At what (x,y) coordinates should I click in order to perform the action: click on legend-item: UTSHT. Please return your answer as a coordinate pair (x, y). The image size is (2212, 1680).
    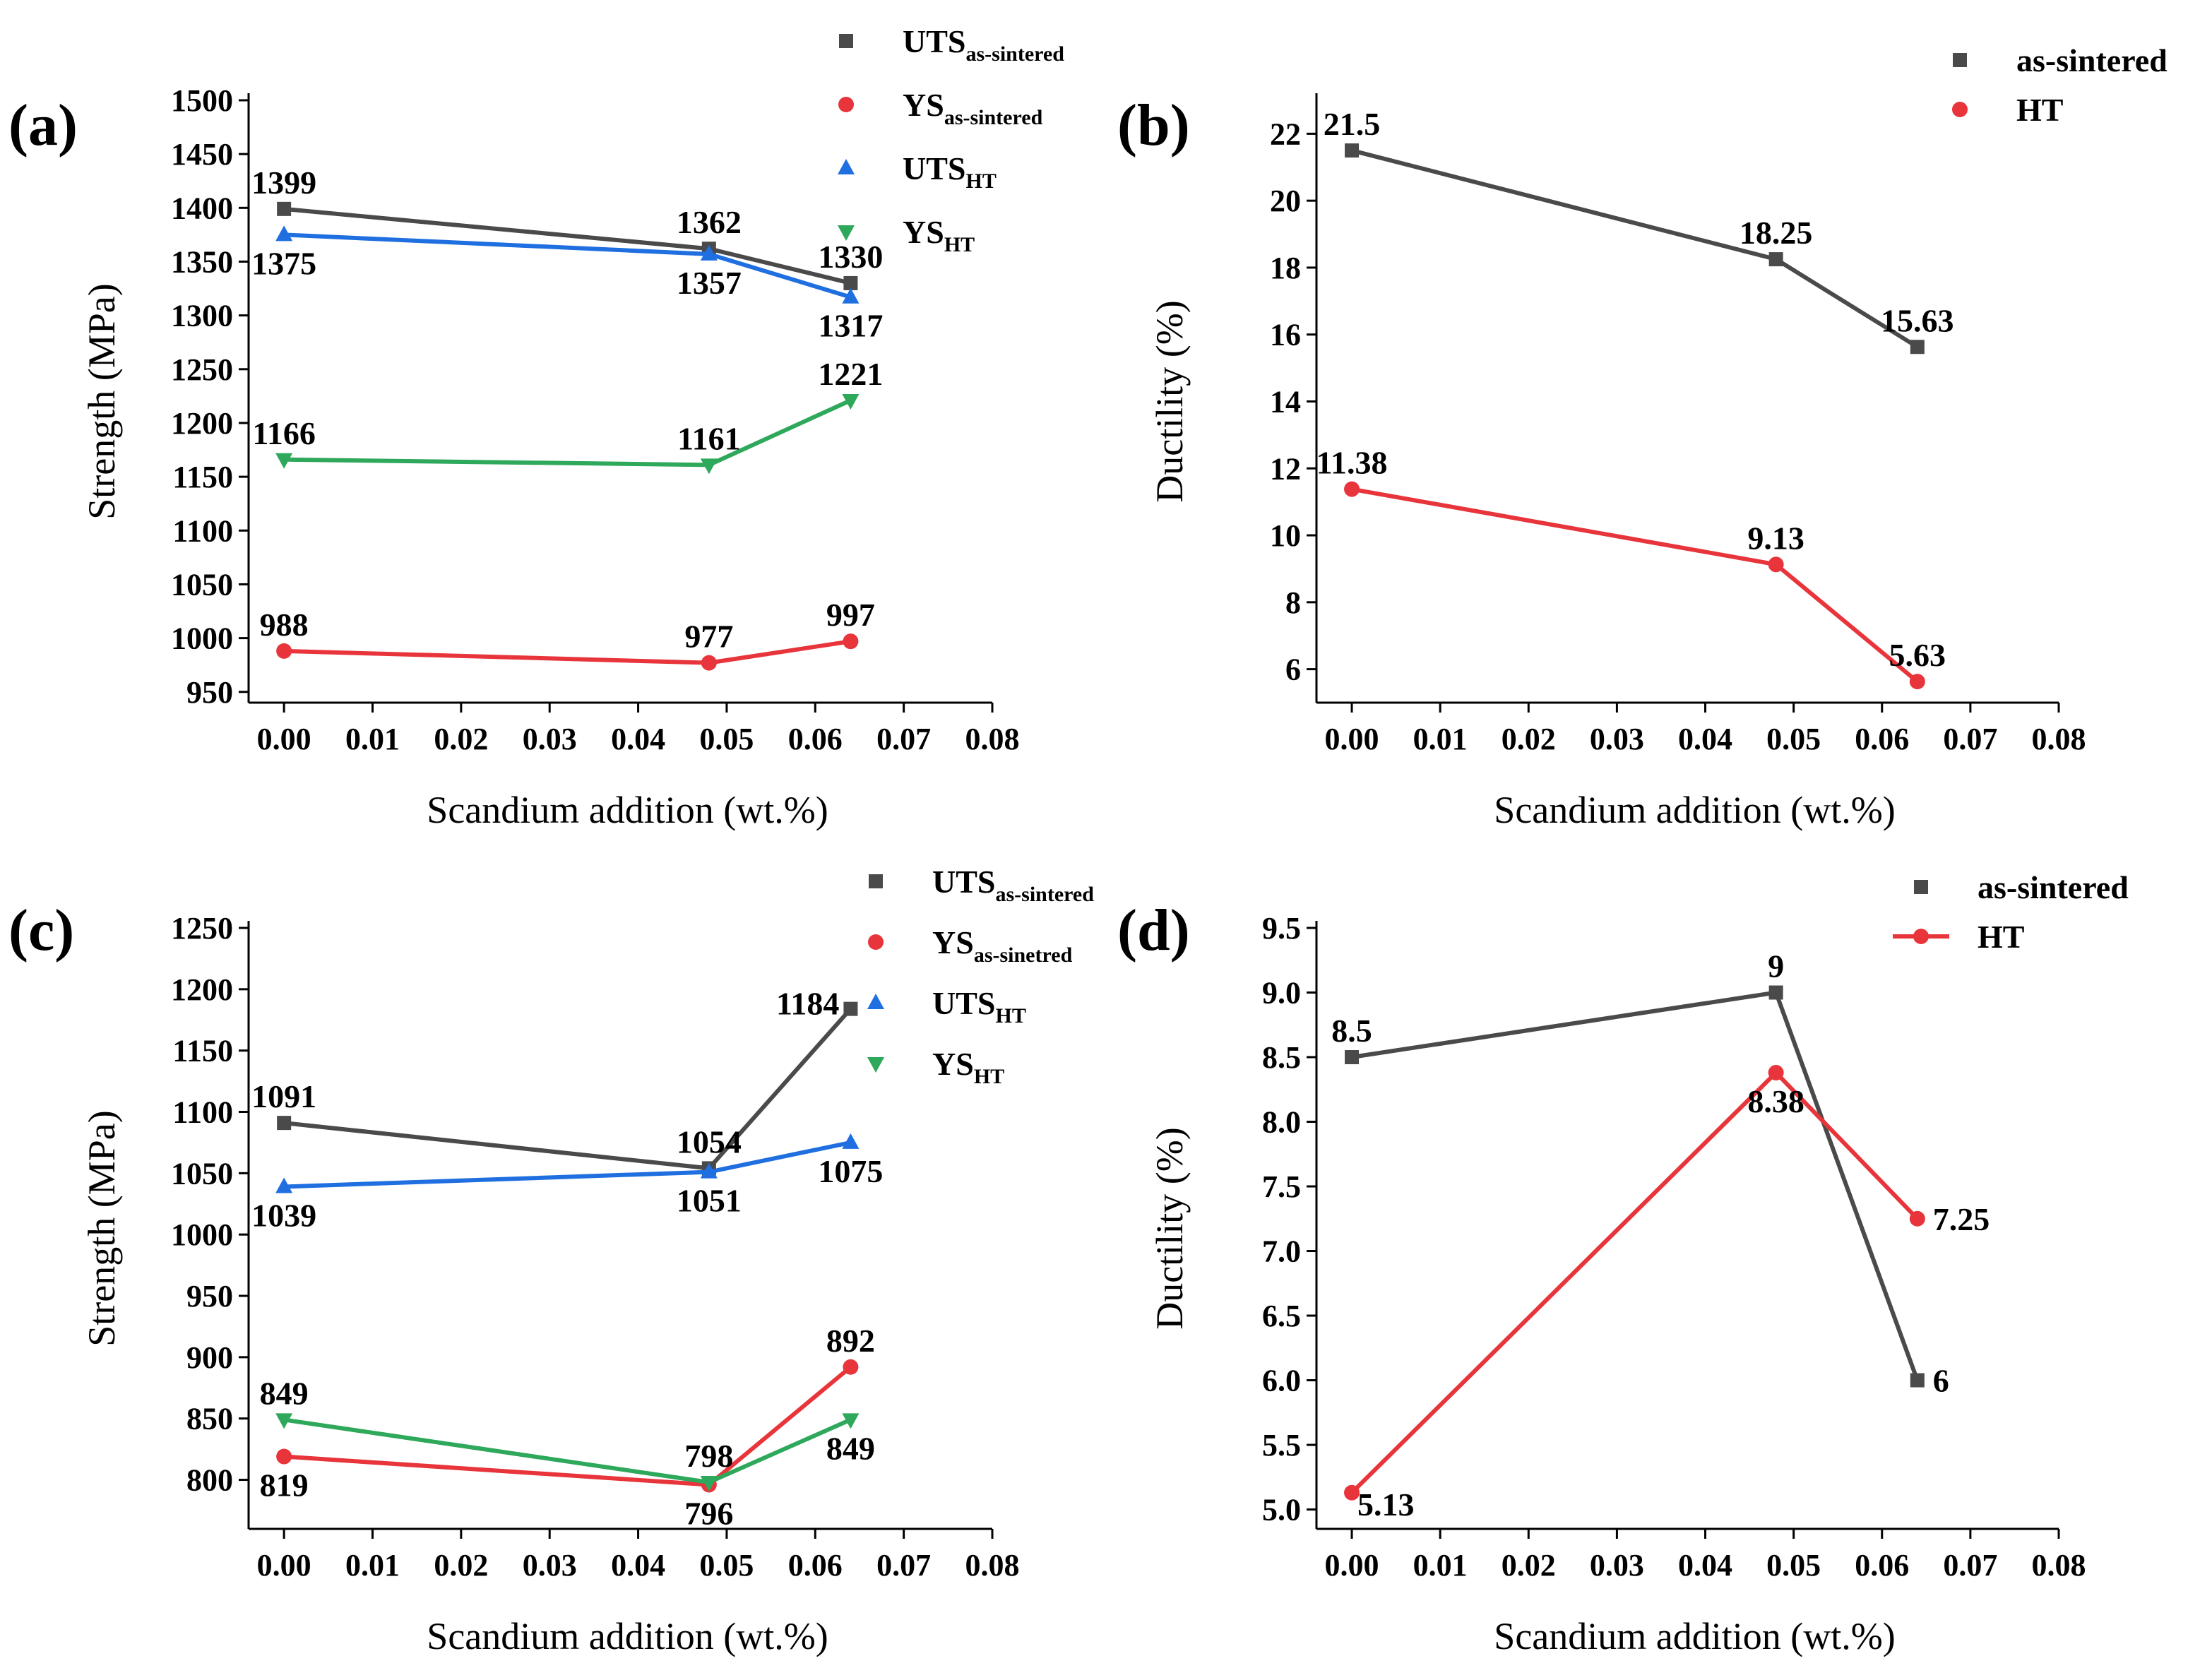
    Looking at the image, I should click on (946, 1006).